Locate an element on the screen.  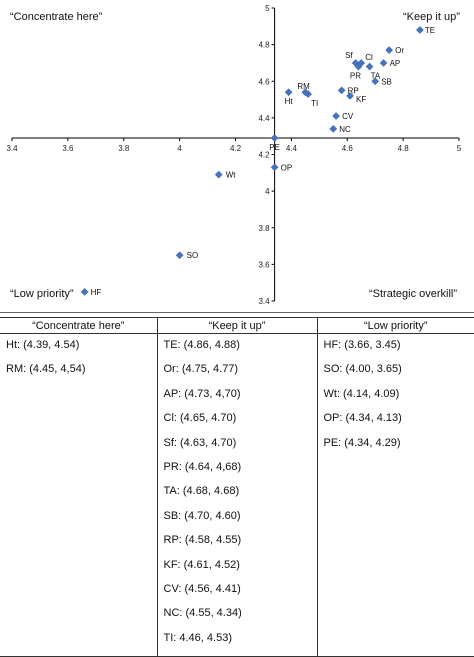
point-label-cv: CV is located at coordinates (348, 116).